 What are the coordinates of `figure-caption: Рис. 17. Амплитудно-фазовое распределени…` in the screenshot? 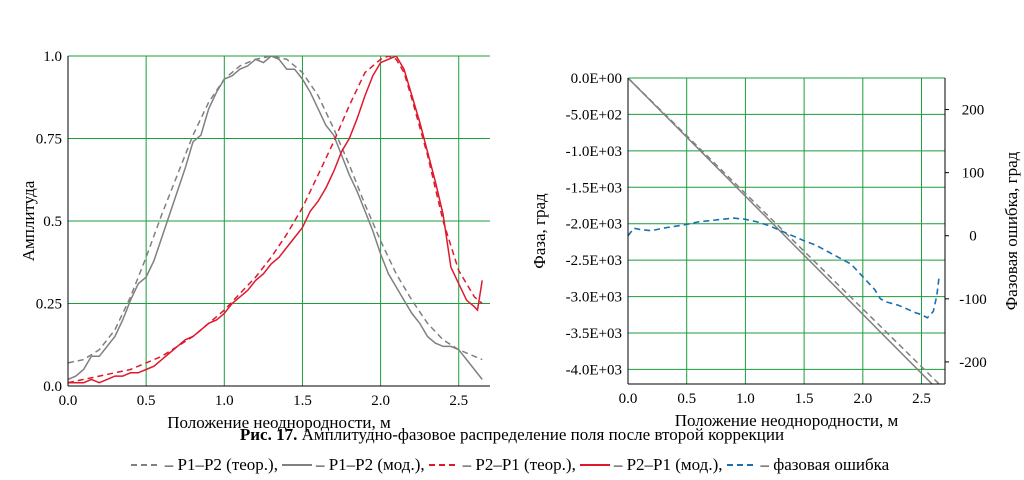 It's located at (512, 435).